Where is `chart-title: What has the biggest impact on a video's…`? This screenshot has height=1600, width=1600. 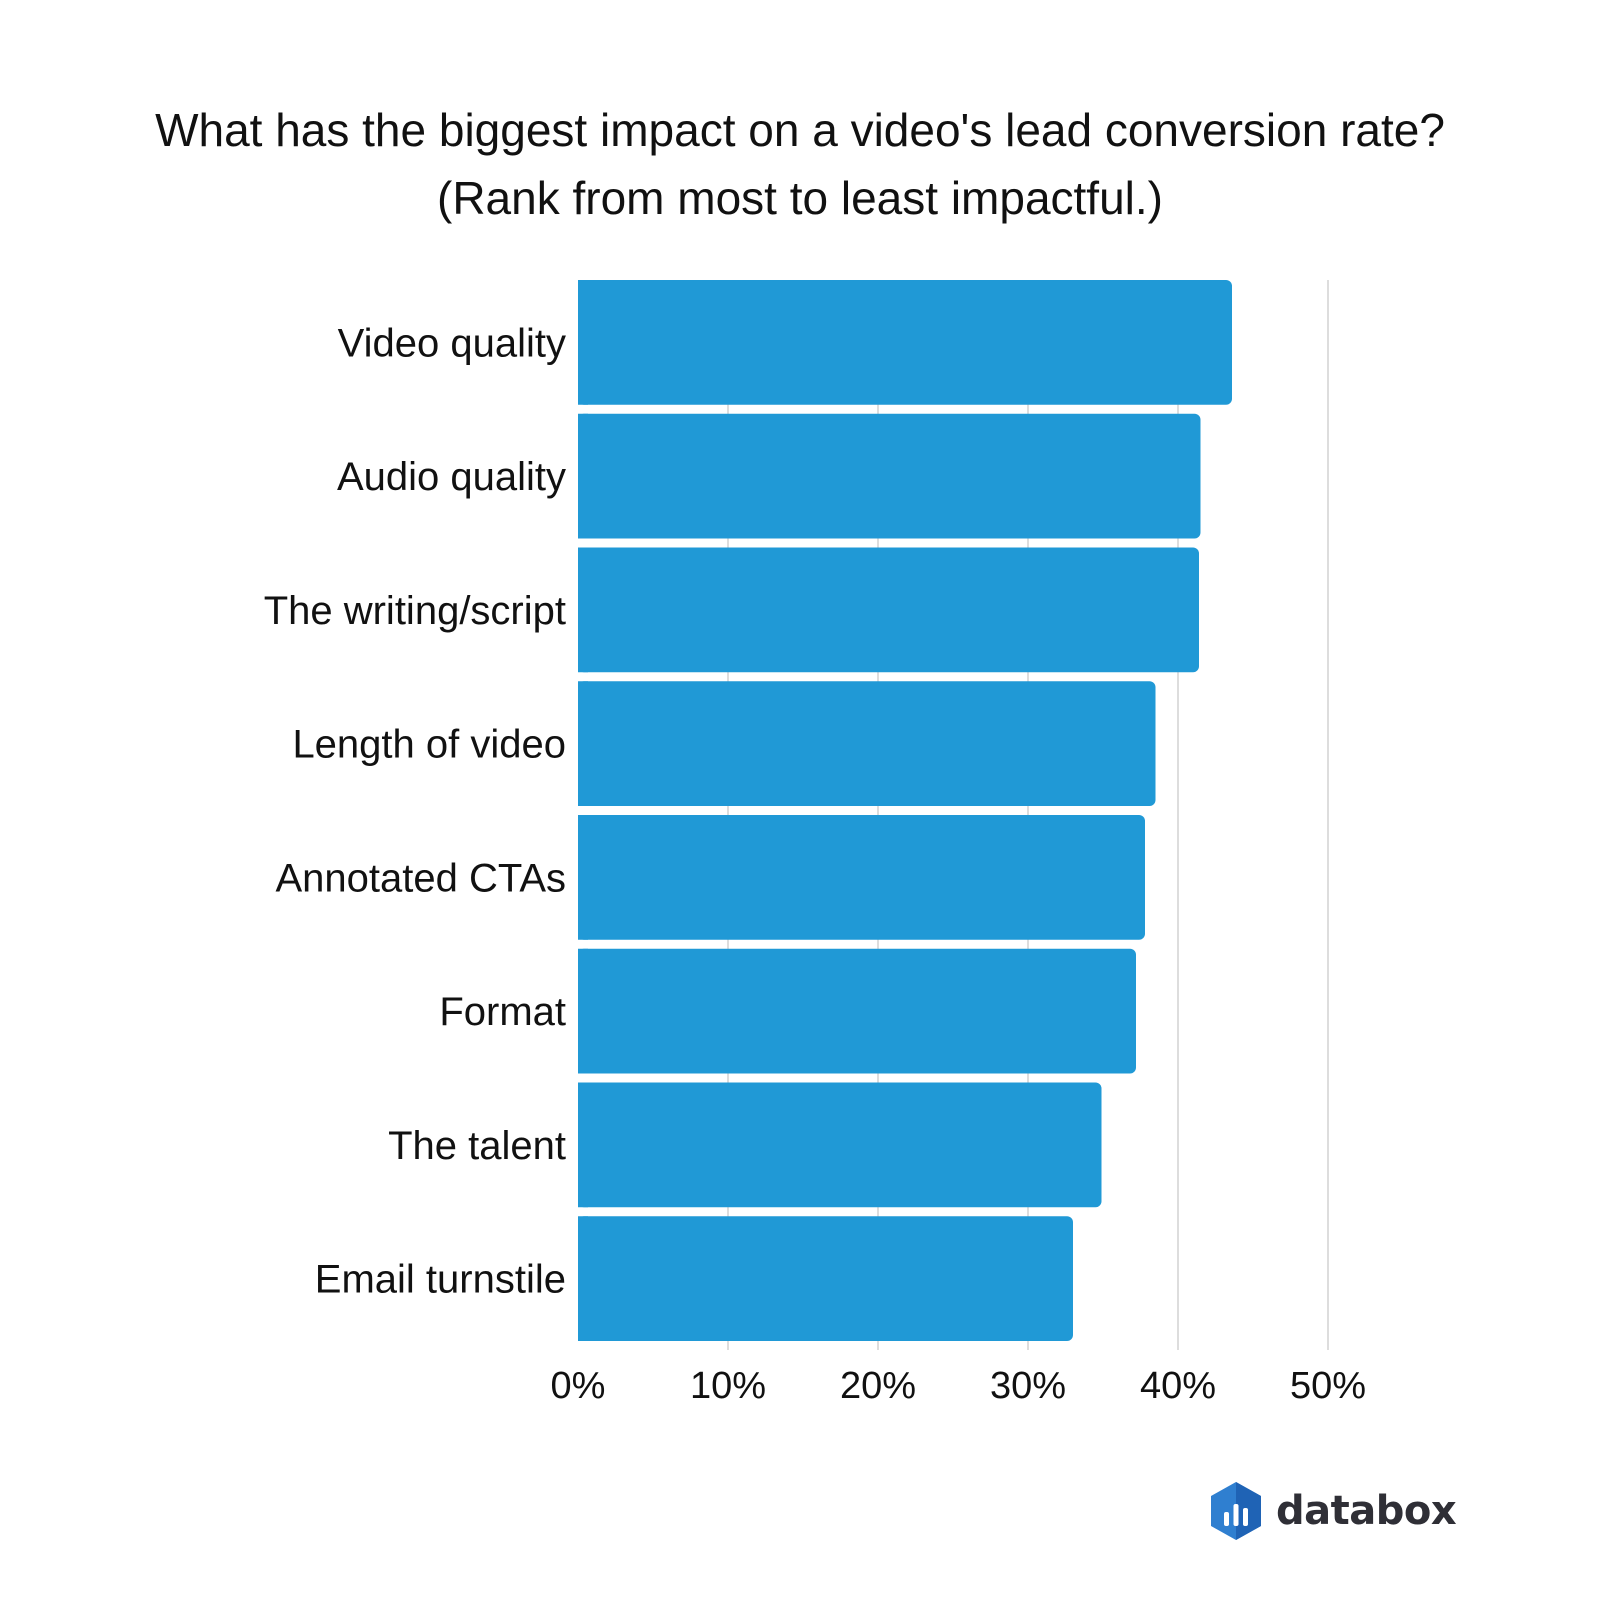 chart-title: What has the biggest impact on a video's… is located at coordinates (800, 164).